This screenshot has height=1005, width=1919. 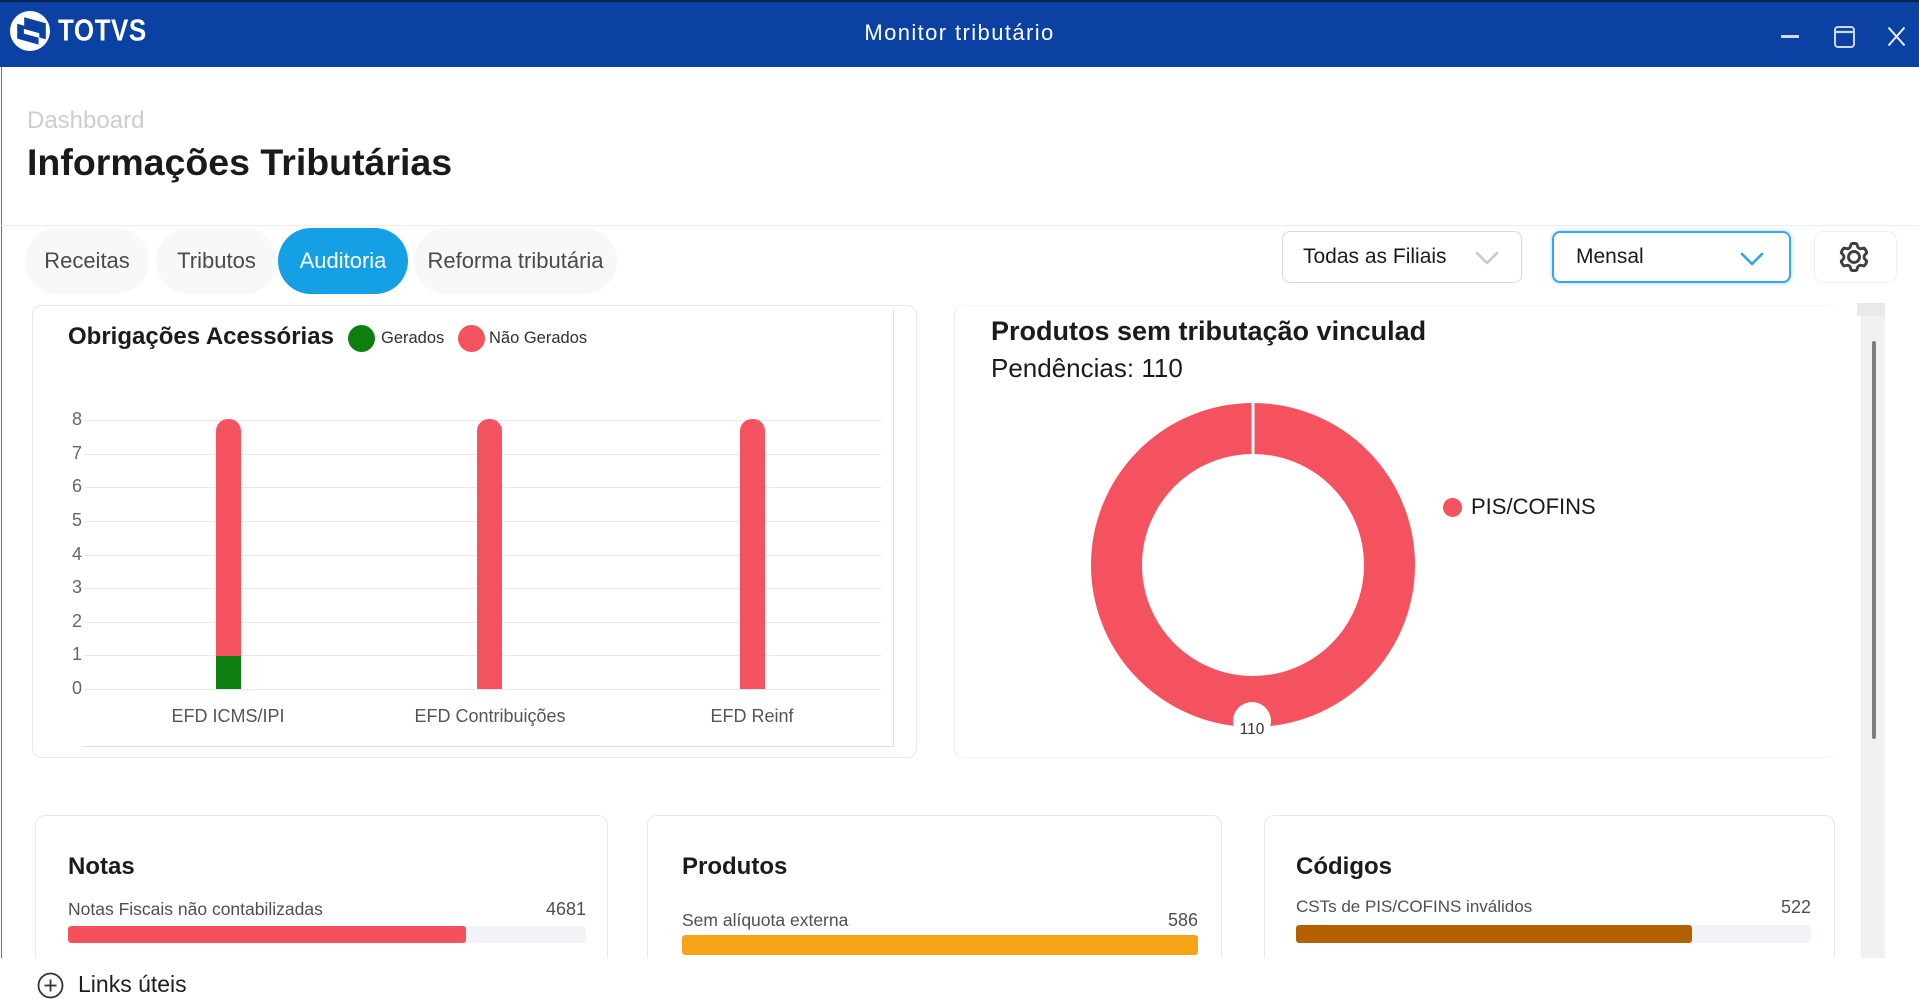 I want to click on svg-text: 110, so click(x=1252, y=729).